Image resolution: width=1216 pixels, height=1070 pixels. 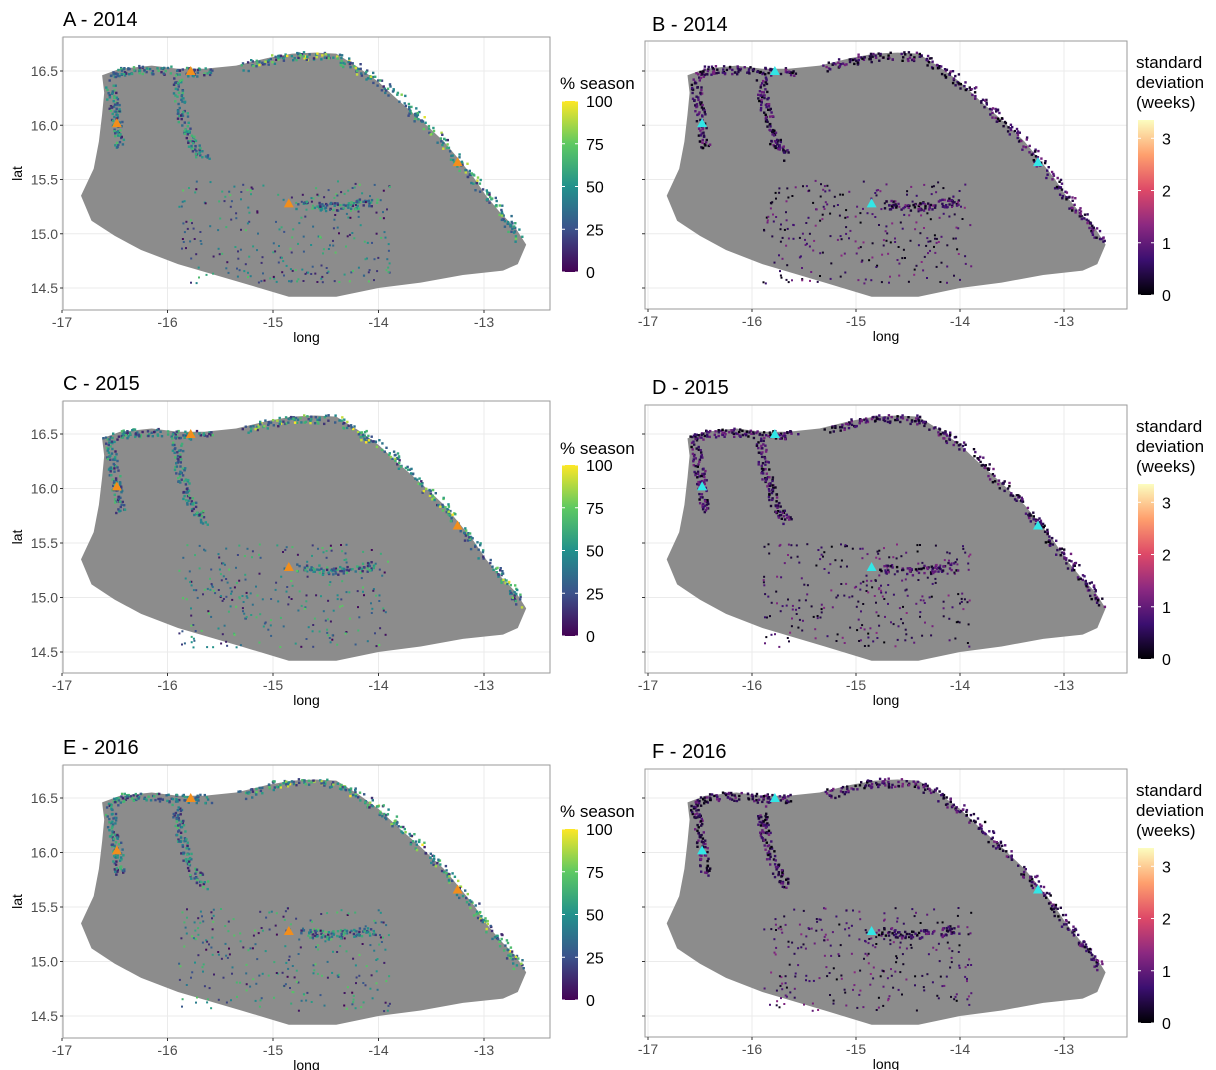 I want to click on panel-frame, so click(x=886, y=539).